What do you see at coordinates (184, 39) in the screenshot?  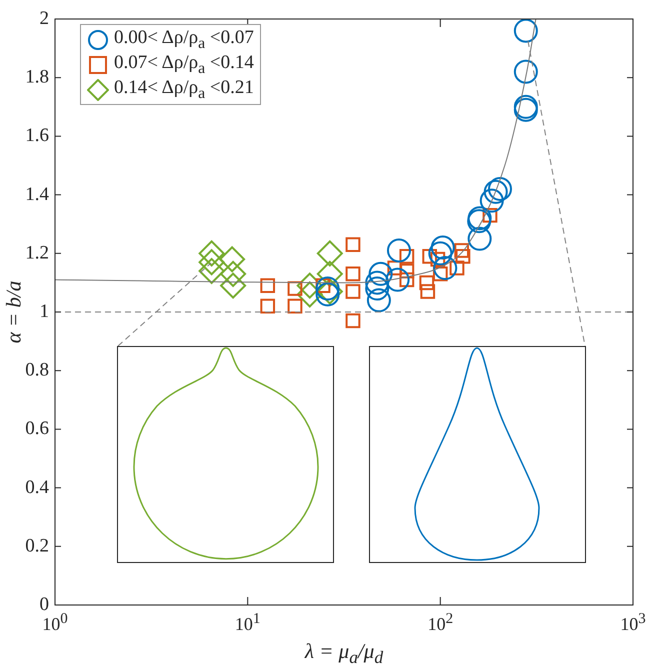 I see `legend-label: 0.00< Δρ/ρ$_{a}$ <0.07` at bounding box center [184, 39].